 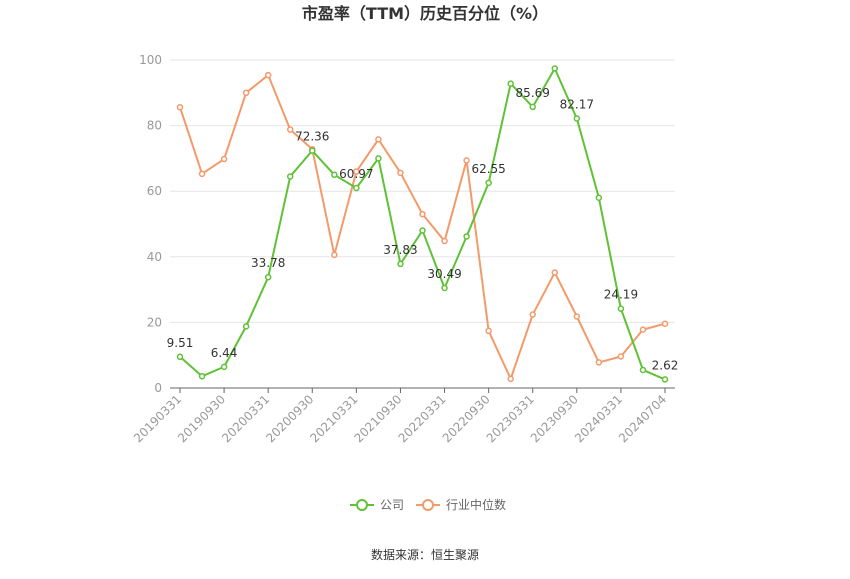 I want to click on y-tick-label: 80, so click(x=154, y=126).